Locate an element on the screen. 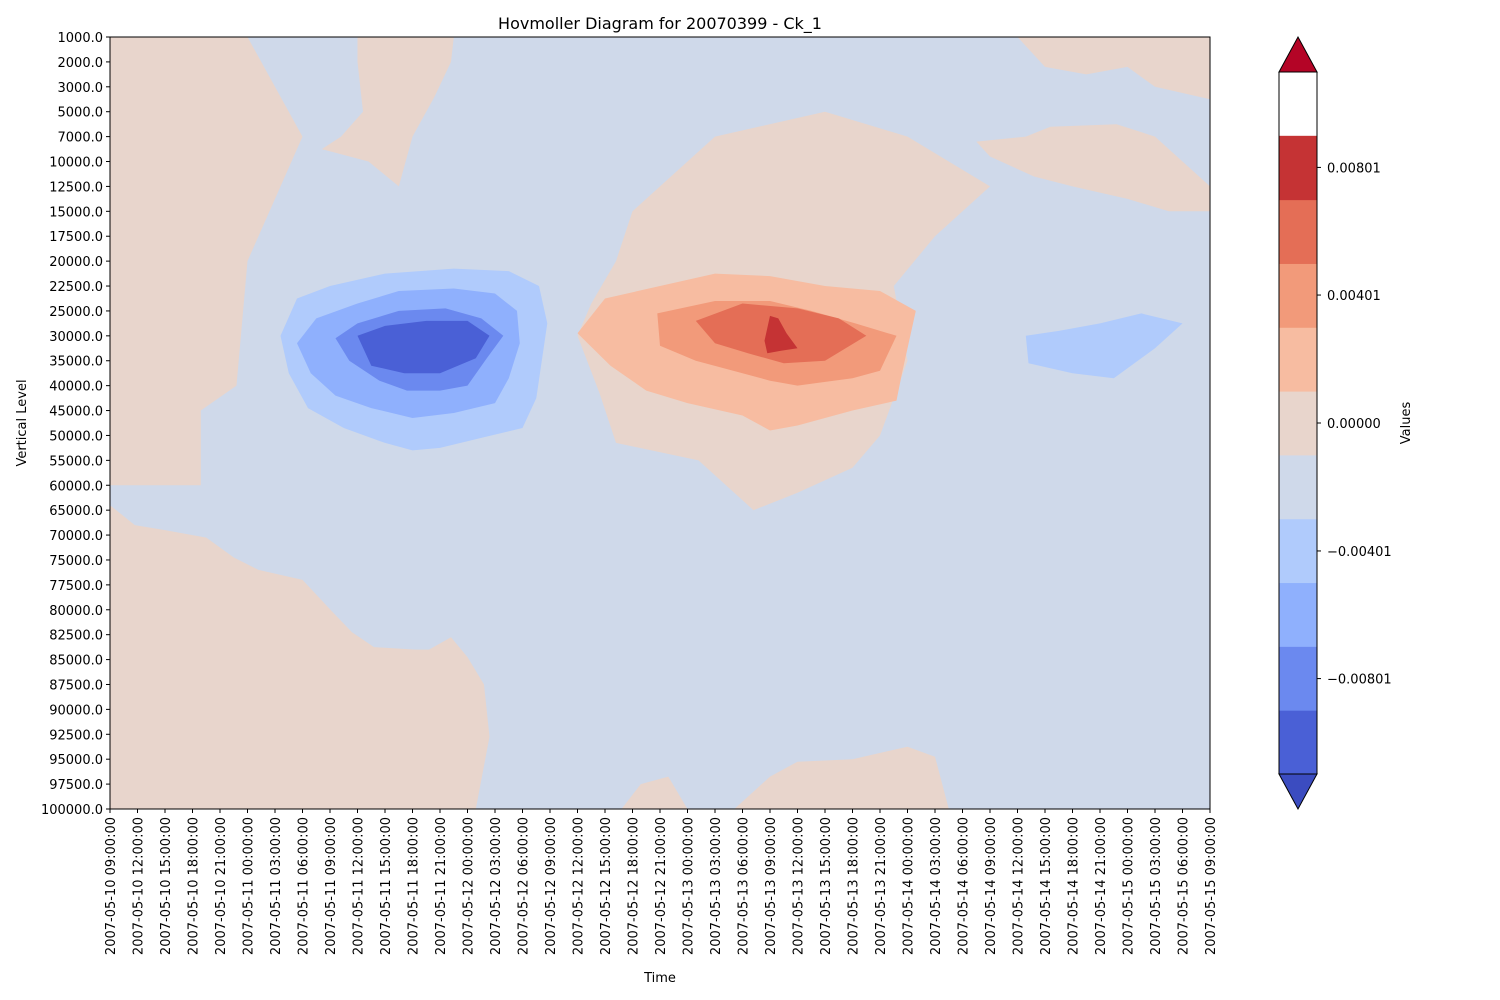  y-tick-label: 7000.0 is located at coordinates (81, 138).